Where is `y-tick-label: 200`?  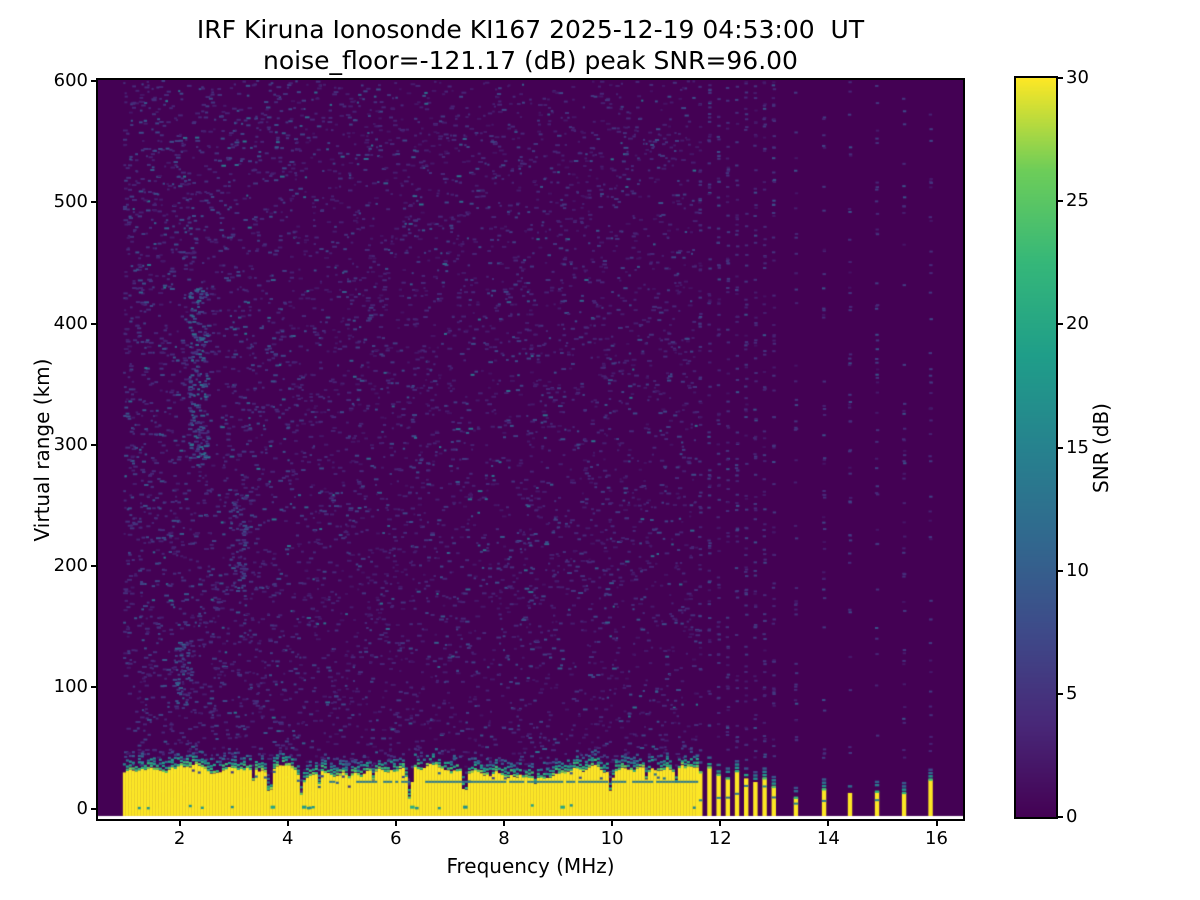
y-tick-label: 200 is located at coordinates (70, 566).